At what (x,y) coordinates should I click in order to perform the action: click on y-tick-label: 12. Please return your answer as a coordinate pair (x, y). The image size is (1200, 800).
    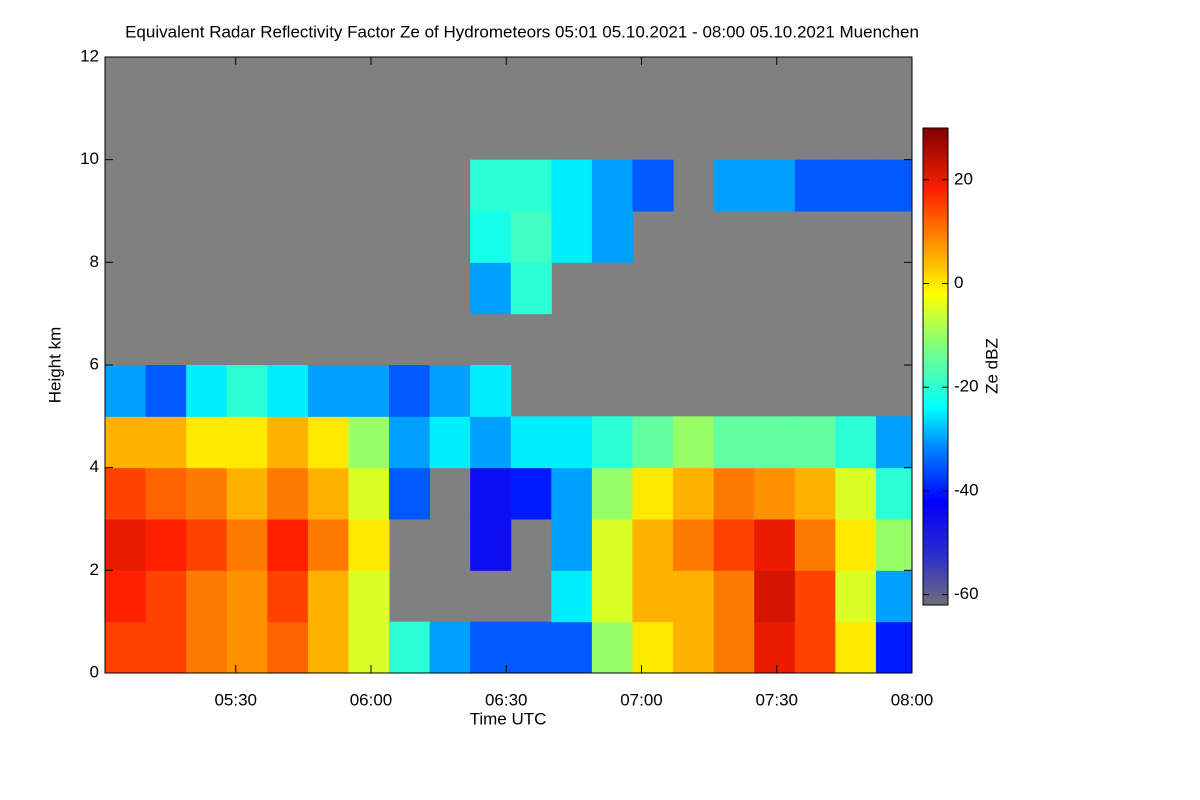
    Looking at the image, I should click on (89, 55).